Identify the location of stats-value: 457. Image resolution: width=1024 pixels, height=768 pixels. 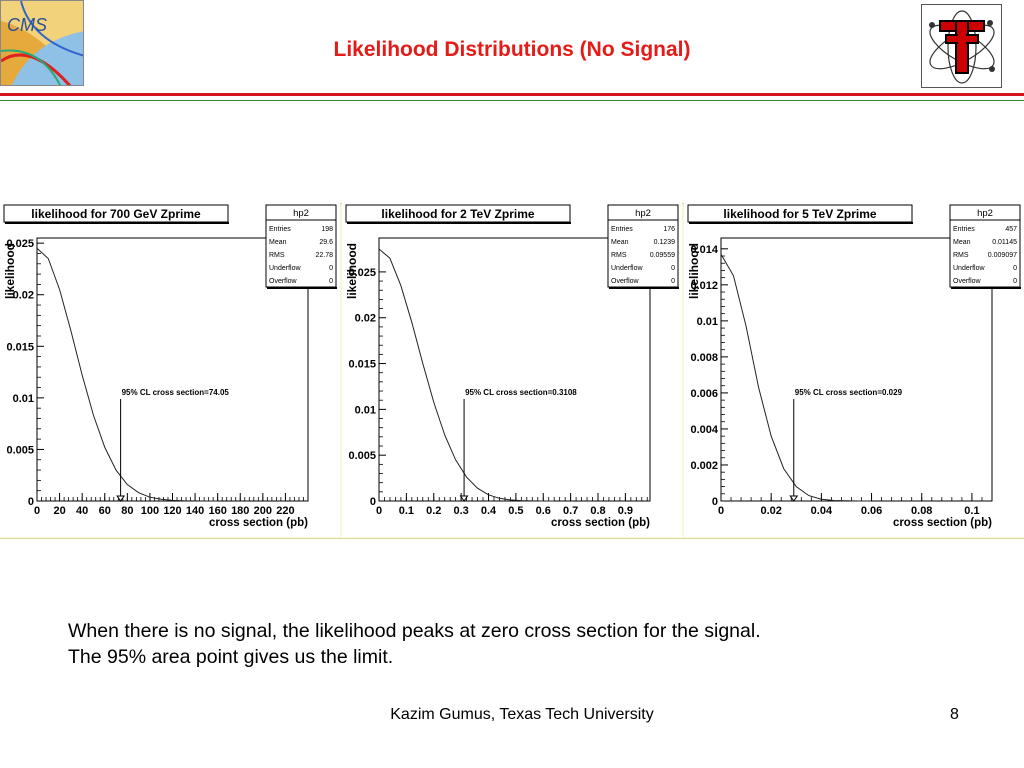
(1011, 229).